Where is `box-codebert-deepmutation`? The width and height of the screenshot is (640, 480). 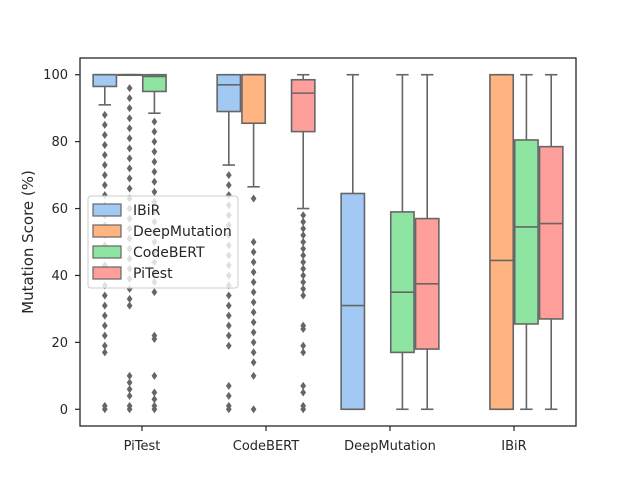
box-codebert-deepmutation is located at coordinates (402, 242).